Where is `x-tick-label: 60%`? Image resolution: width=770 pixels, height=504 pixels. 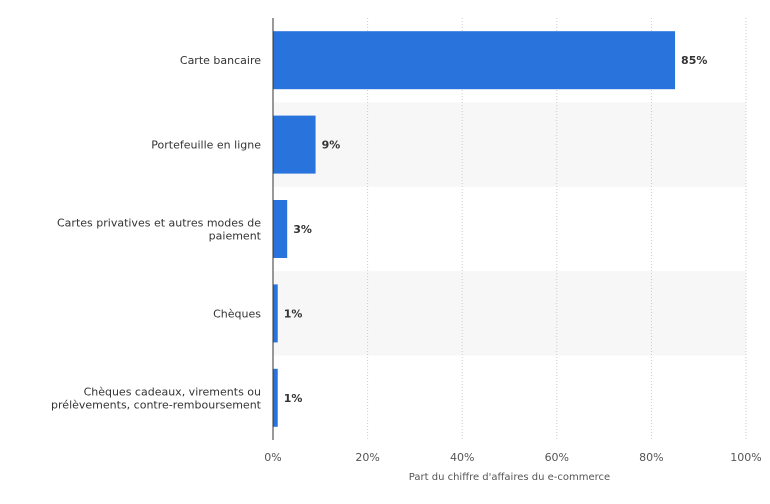 x-tick-label: 60% is located at coordinates (557, 457).